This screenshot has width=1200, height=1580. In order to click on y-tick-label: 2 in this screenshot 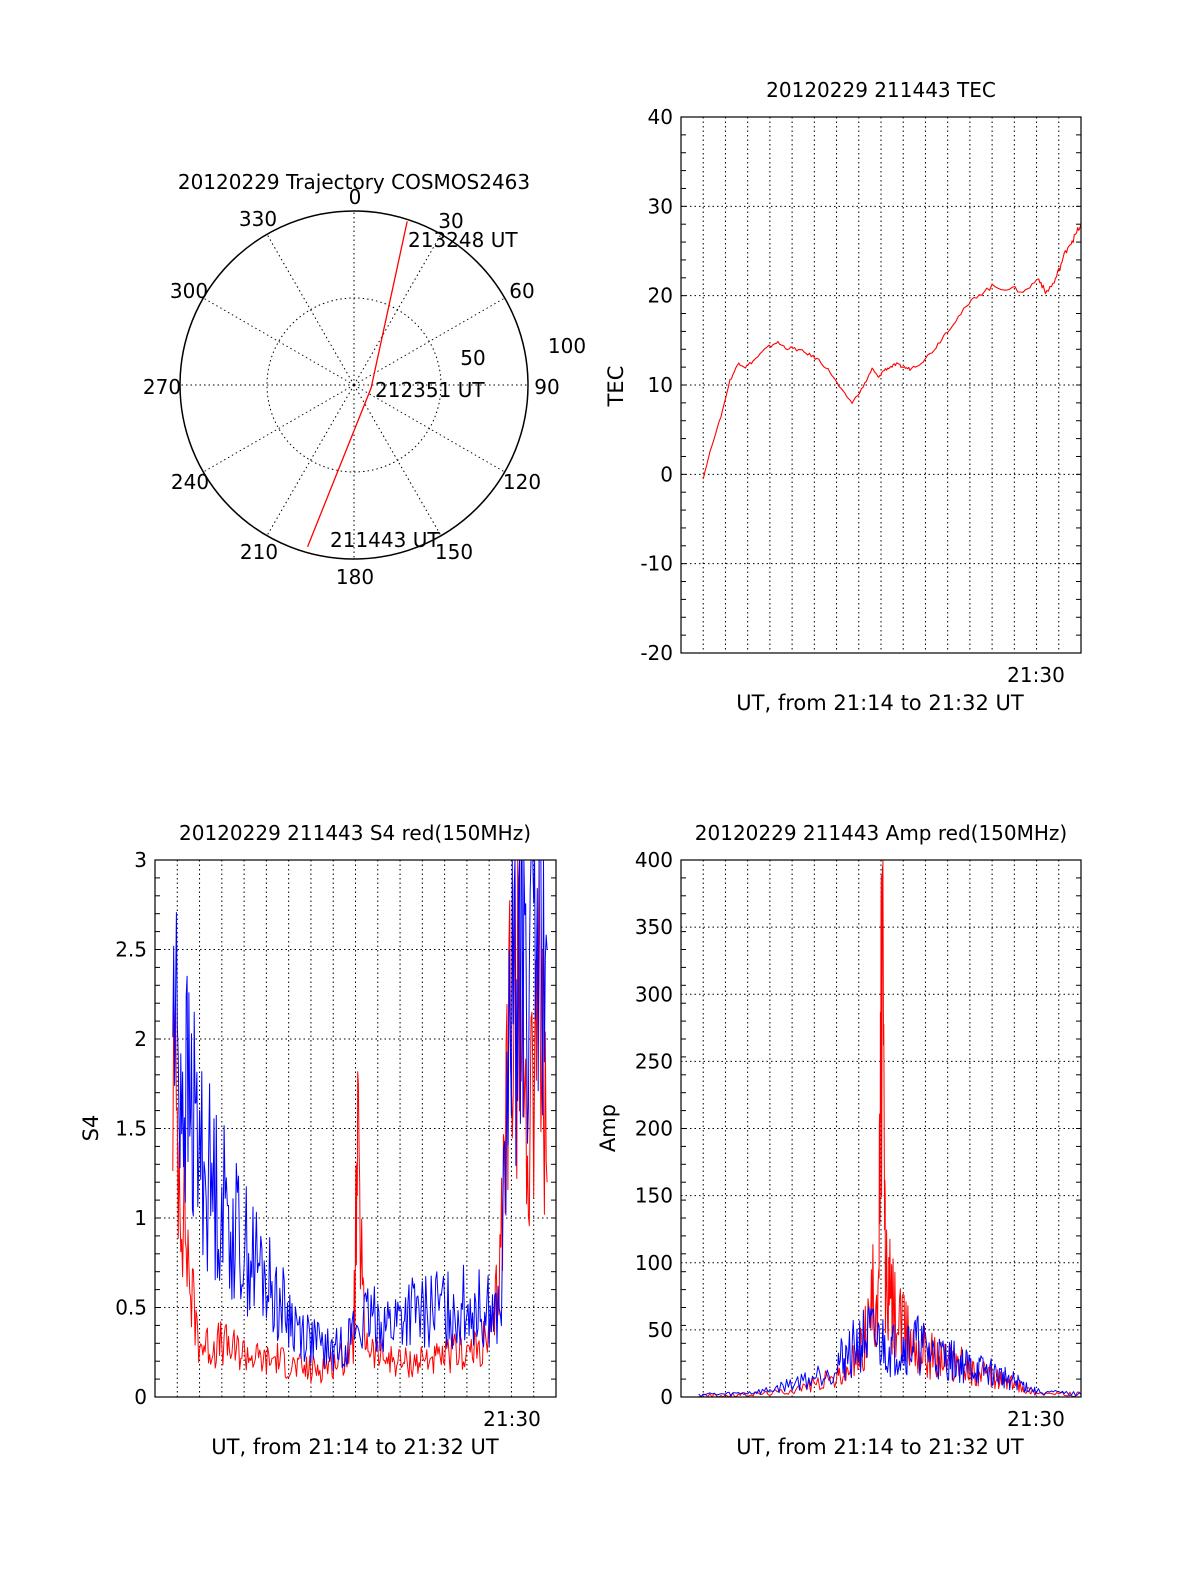, I will do `click(140, 1039)`.